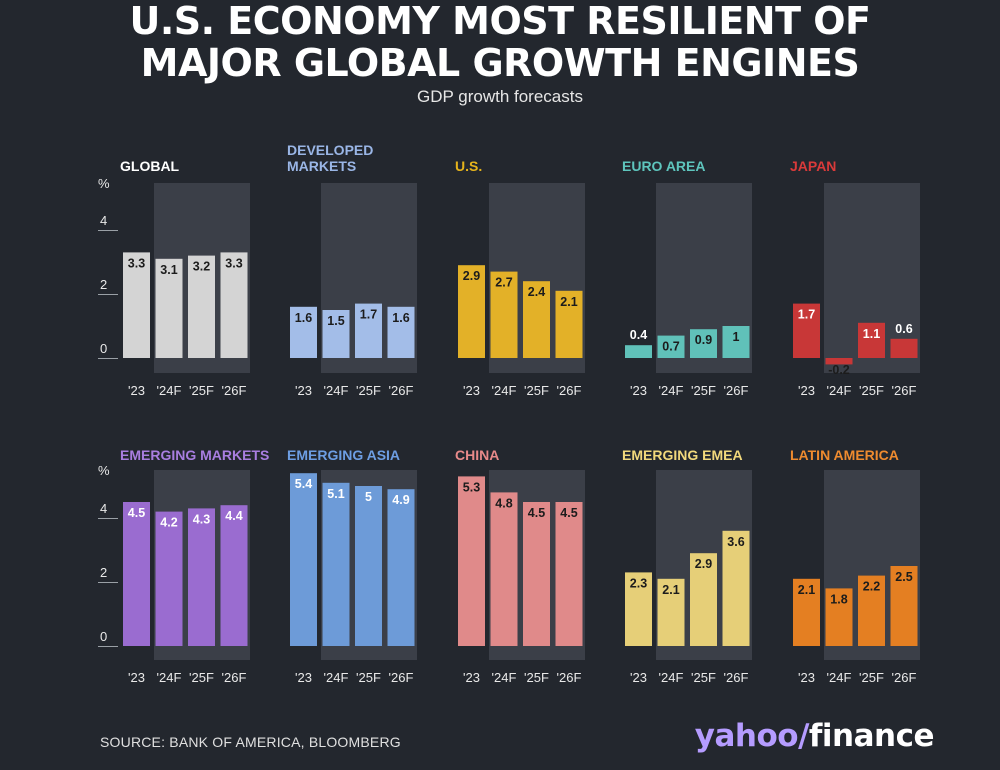  What do you see at coordinates (871, 736) in the screenshot?
I see `logo-finance: finance` at bounding box center [871, 736].